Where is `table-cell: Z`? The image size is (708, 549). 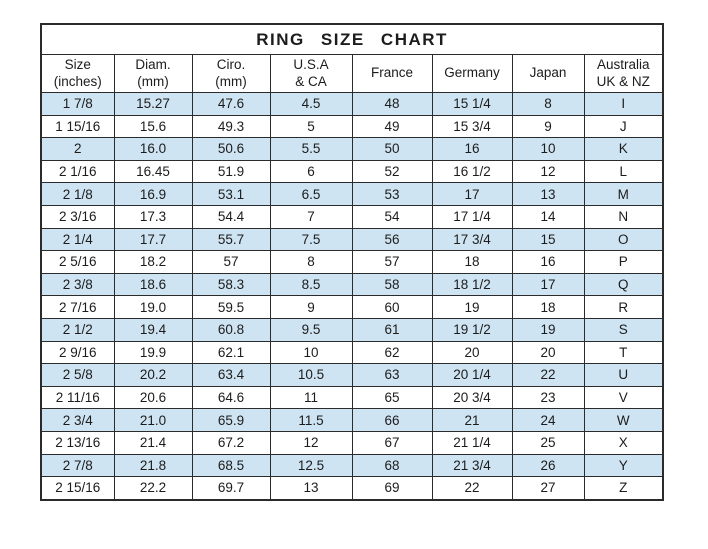 table-cell: Z is located at coordinates (623, 488).